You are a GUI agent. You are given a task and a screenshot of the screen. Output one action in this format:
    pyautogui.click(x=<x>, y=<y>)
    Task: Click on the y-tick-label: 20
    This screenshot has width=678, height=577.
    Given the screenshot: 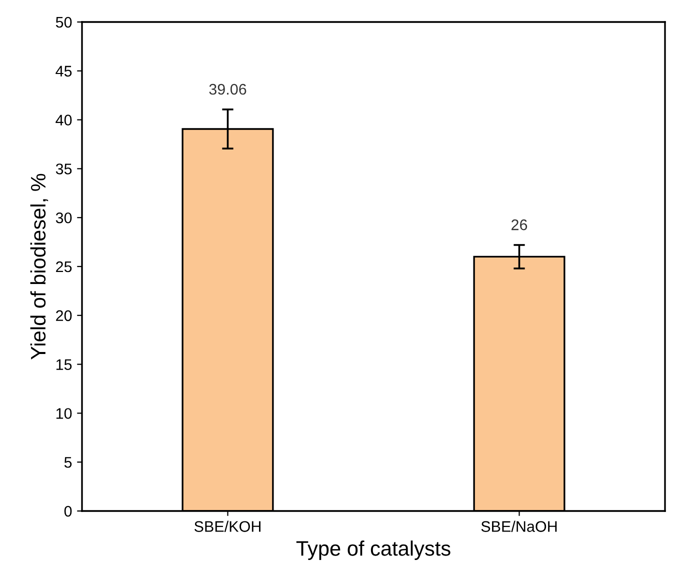 What is the action you would take?
    pyautogui.click(x=64, y=316)
    